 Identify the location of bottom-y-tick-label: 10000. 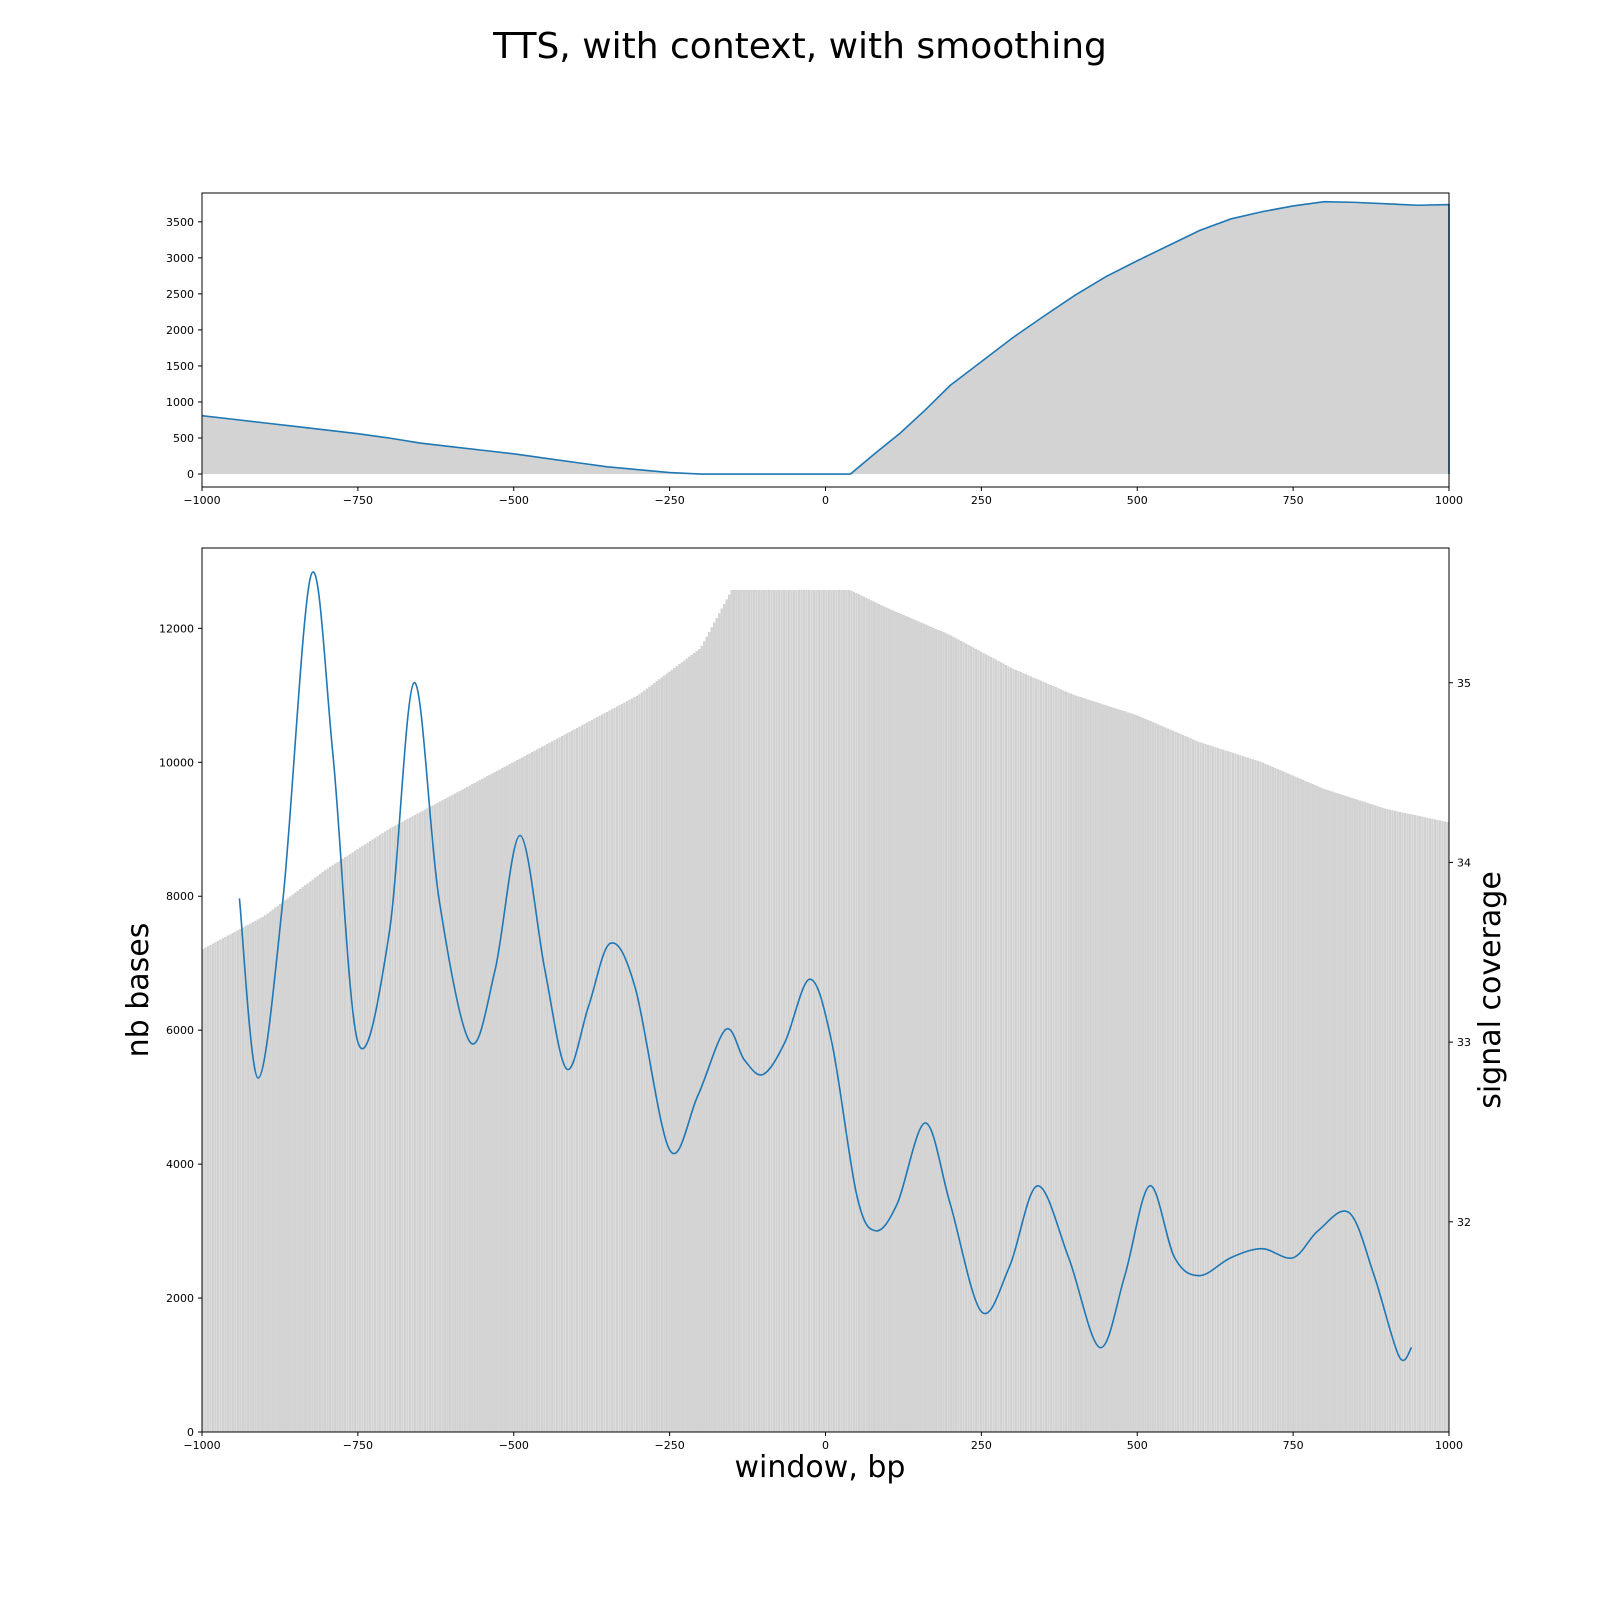
(176, 762).